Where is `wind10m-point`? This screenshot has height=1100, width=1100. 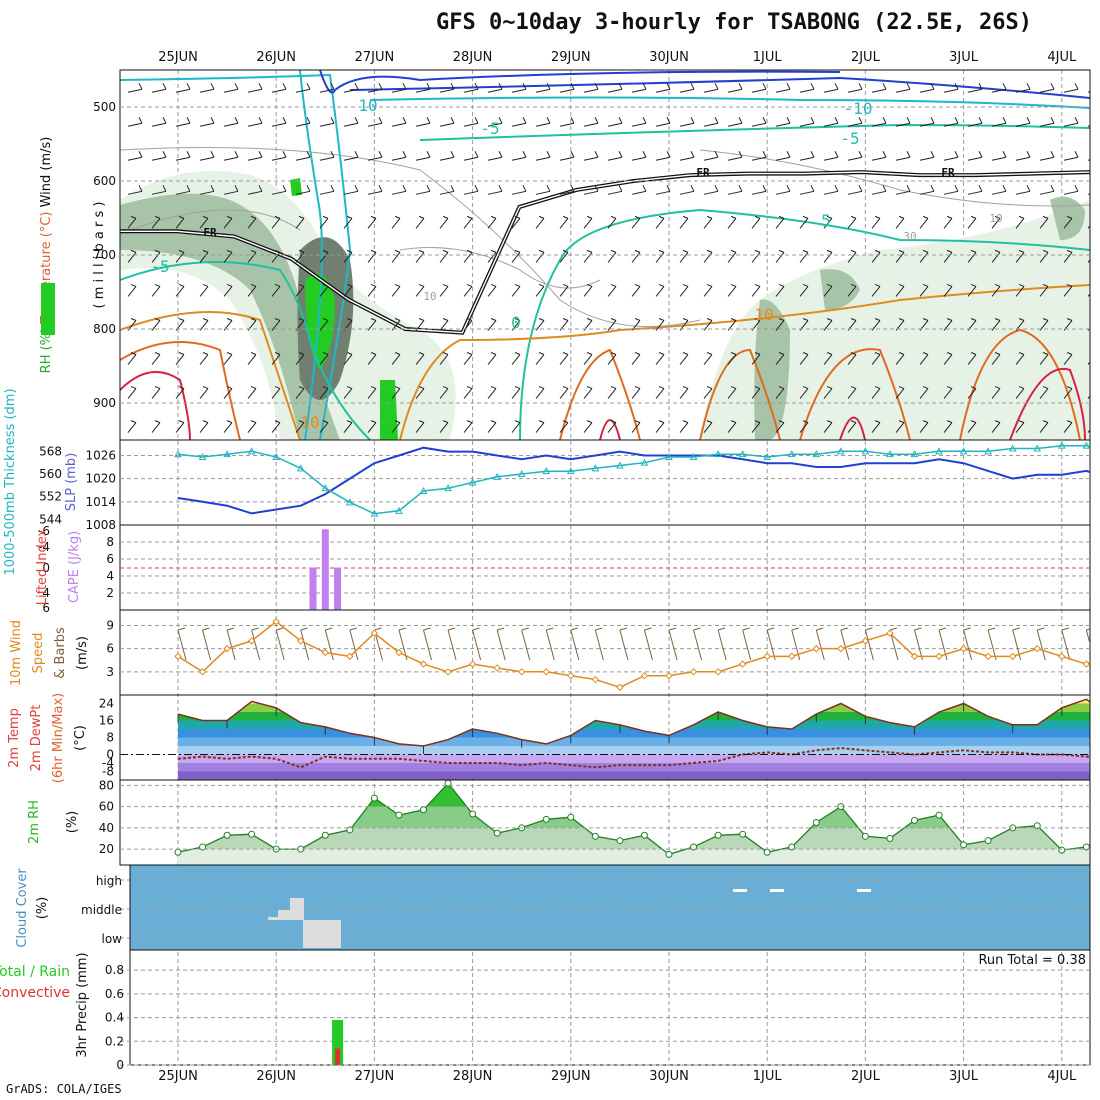
wind10m-point is located at coordinates (251, 641).